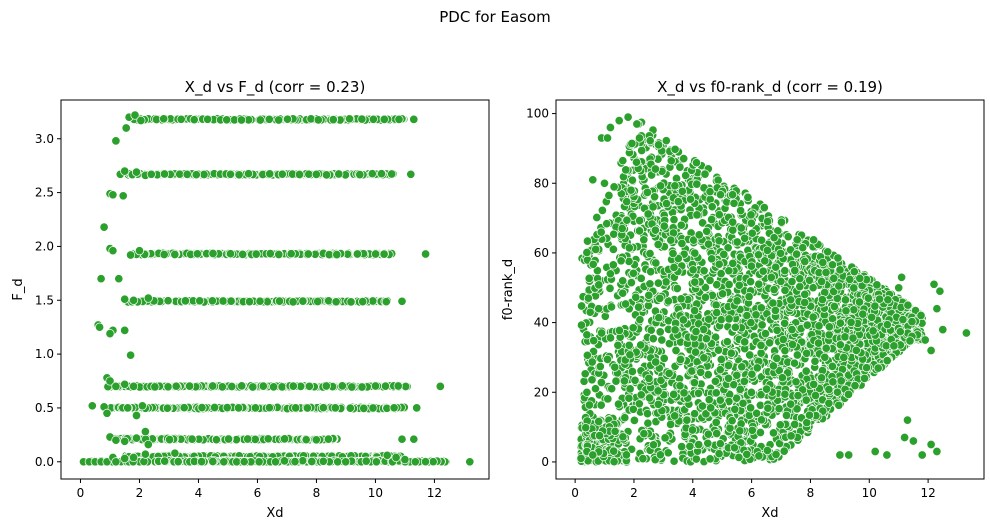  I want to click on y-tick-label: 3.0, so click(44, 139).